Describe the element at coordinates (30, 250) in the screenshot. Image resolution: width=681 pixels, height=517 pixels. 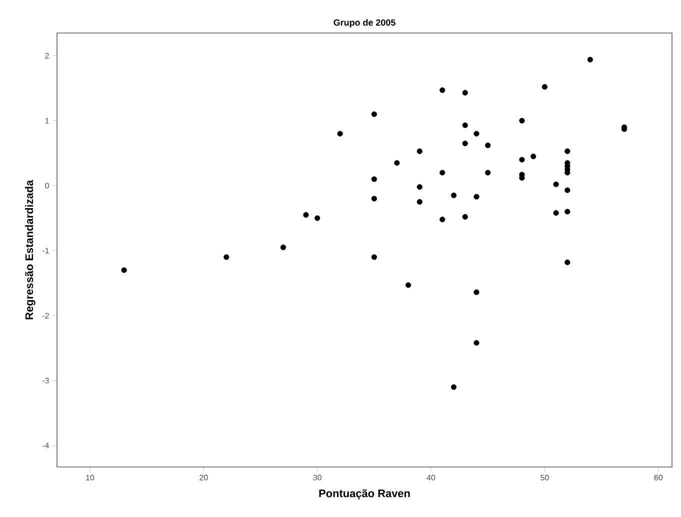
I see `y-axis-title: Regressão Estandardizada` at that location.